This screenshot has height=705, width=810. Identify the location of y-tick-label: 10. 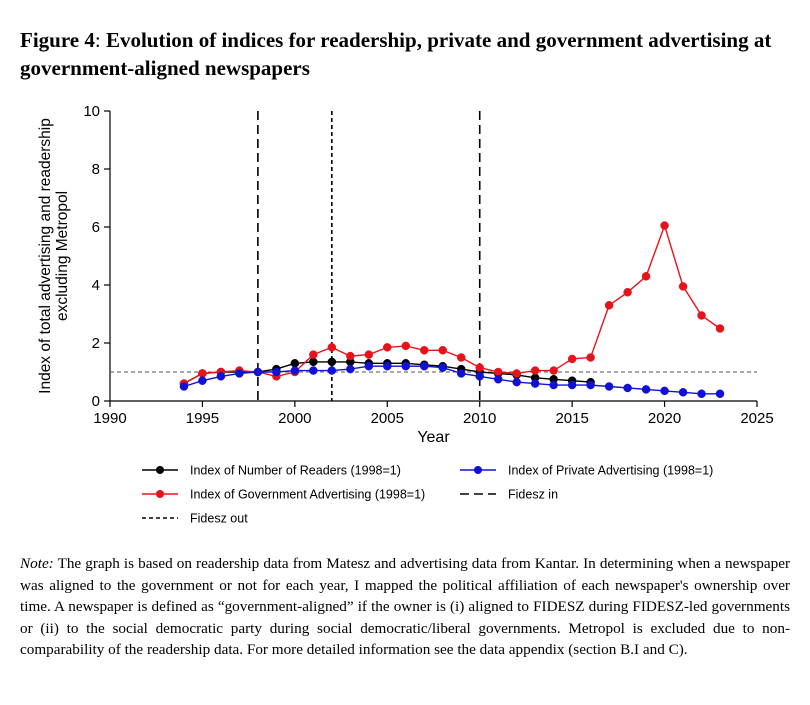
(91, 111).